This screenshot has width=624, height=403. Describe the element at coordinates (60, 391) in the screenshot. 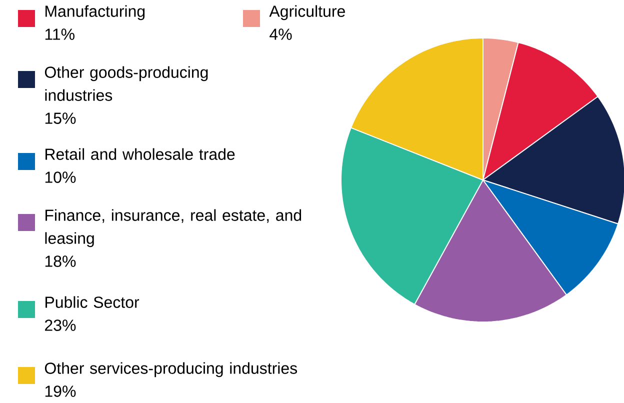

I see `data-label: 19%` at that location.